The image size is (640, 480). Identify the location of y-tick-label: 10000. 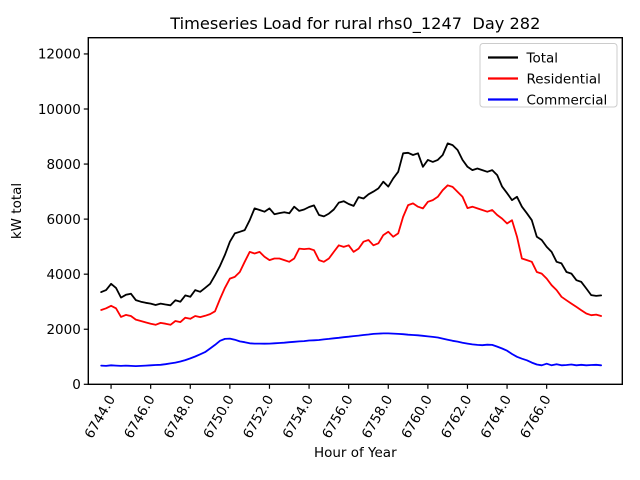
(59, 110).